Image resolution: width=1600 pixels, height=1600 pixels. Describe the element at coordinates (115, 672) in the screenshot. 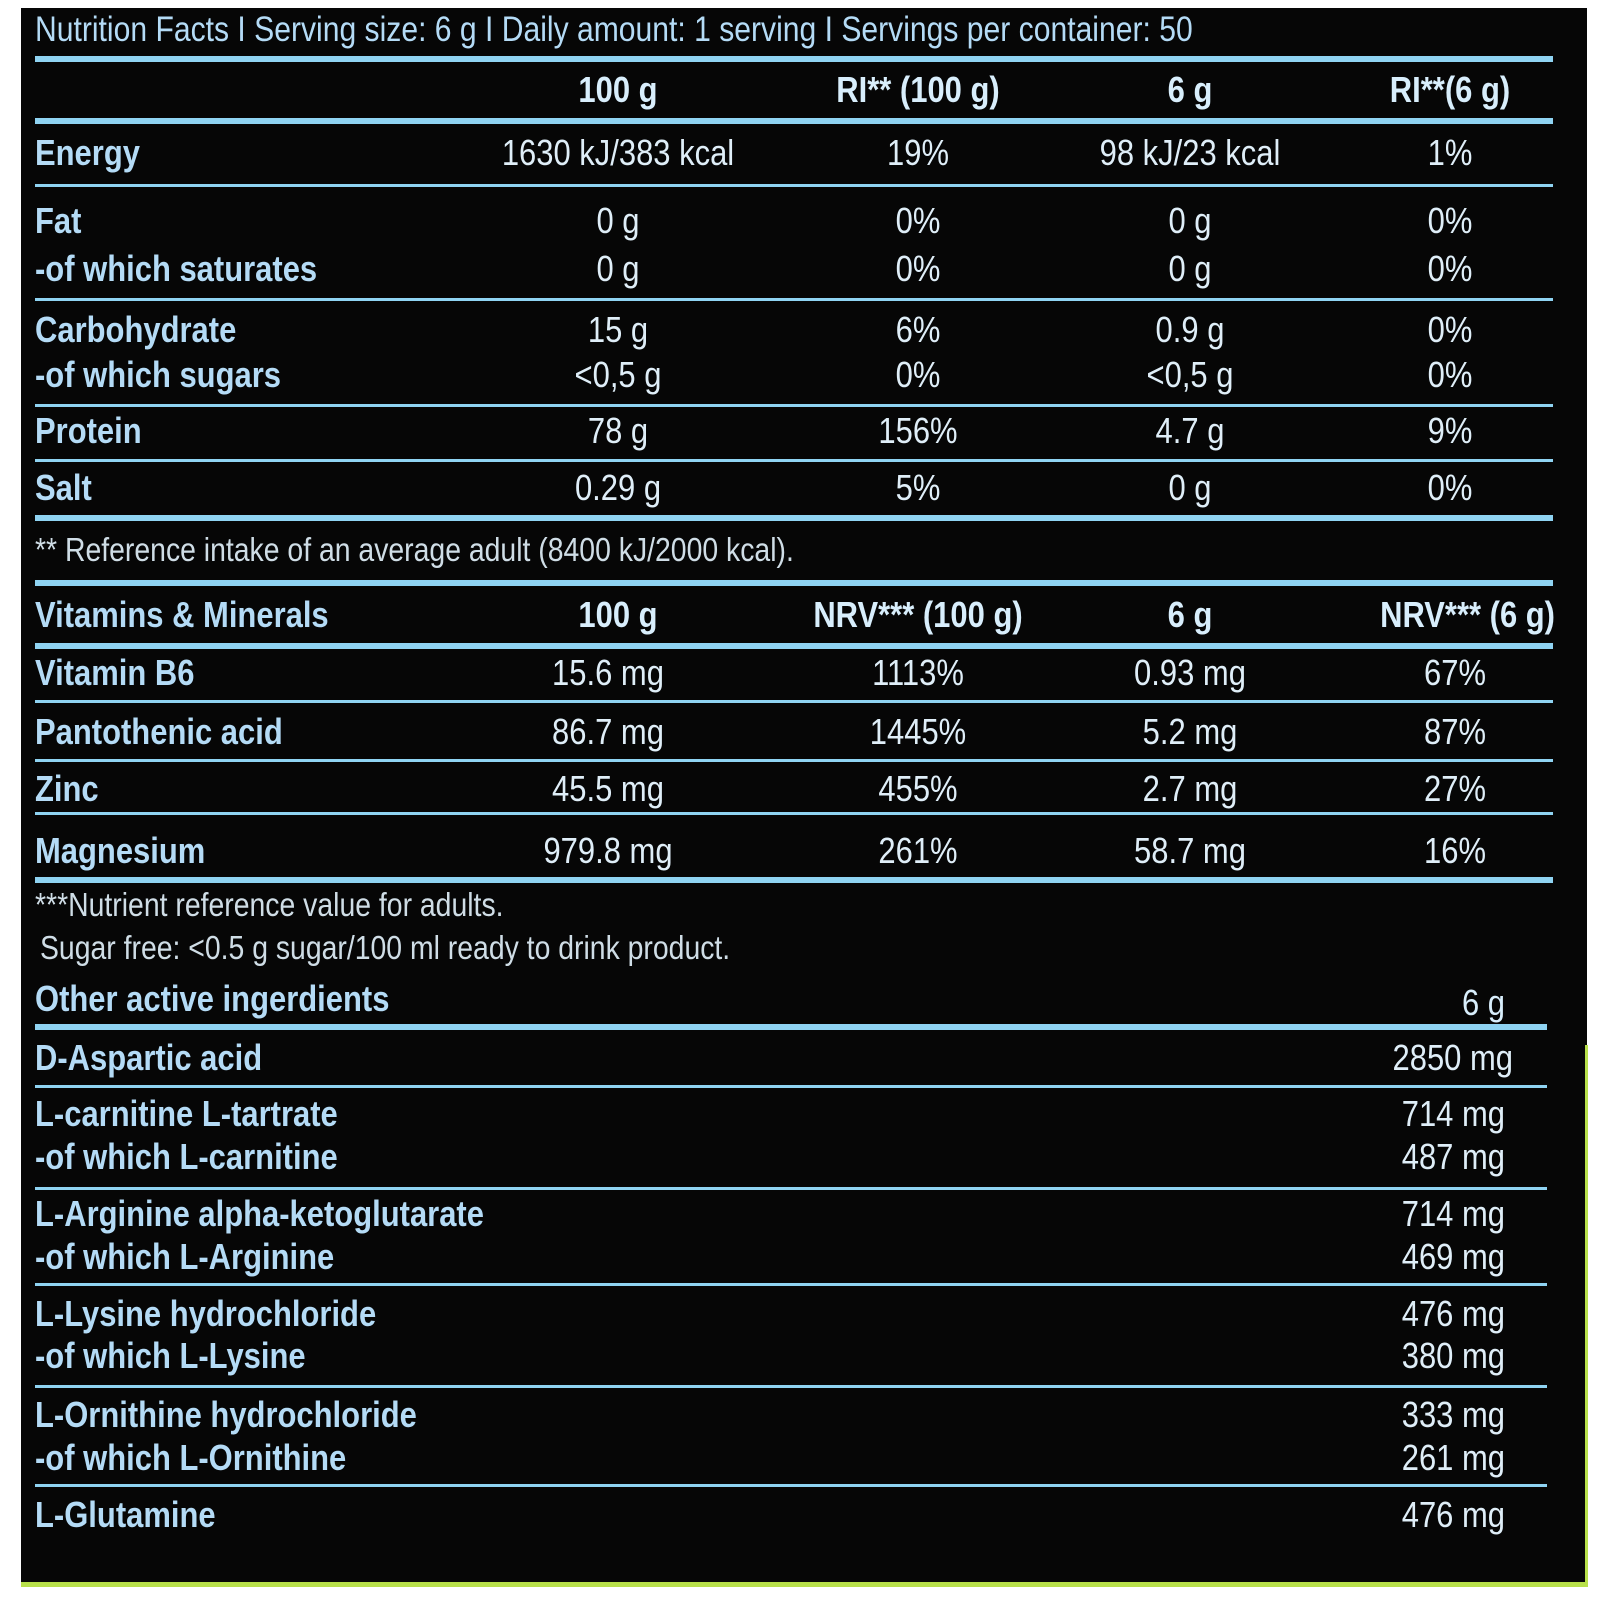

I see `row-label-vitamin-b6: Vitamin B6` at that location.